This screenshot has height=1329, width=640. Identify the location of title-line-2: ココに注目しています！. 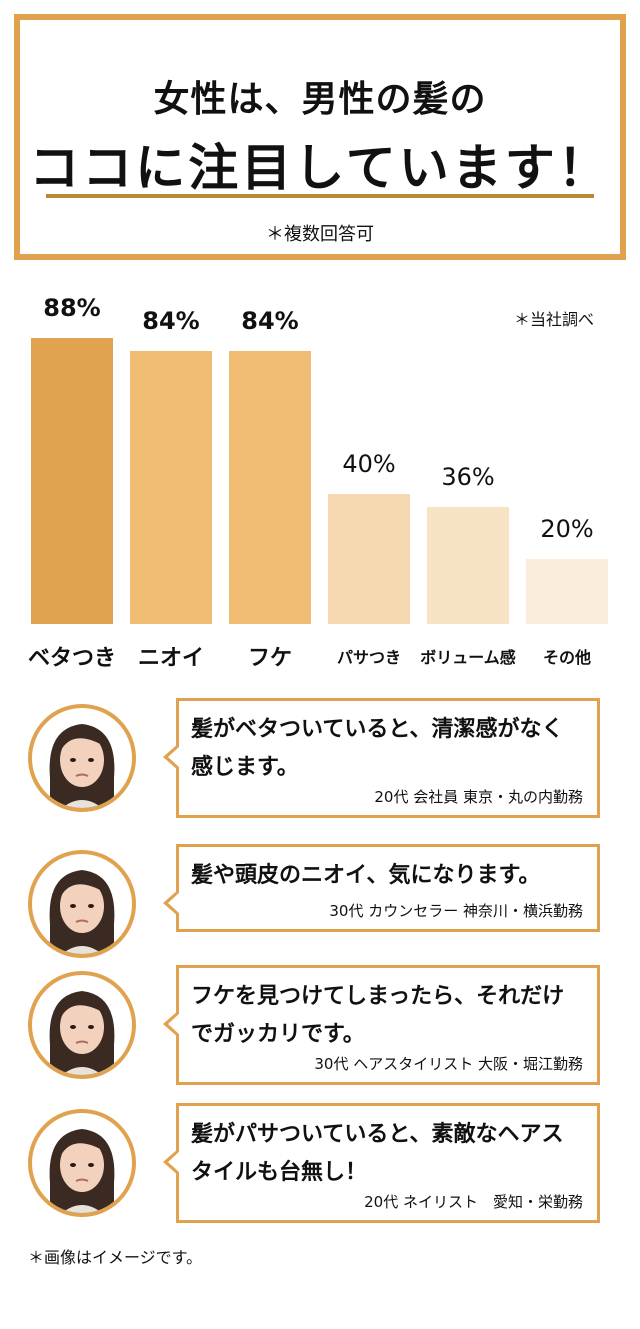
(320, 168).